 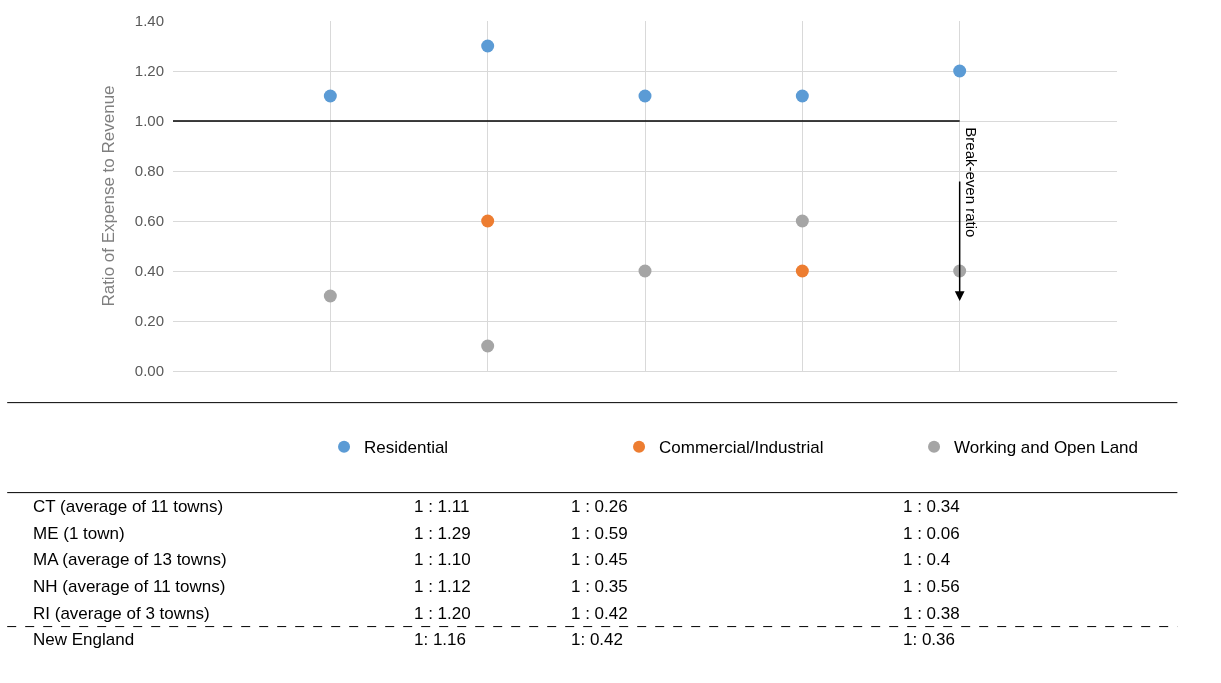 What do you see at coordinates (597, 639) in the screenshot?
I see `text: 1: 0.42` at bounding box center [597, 639].